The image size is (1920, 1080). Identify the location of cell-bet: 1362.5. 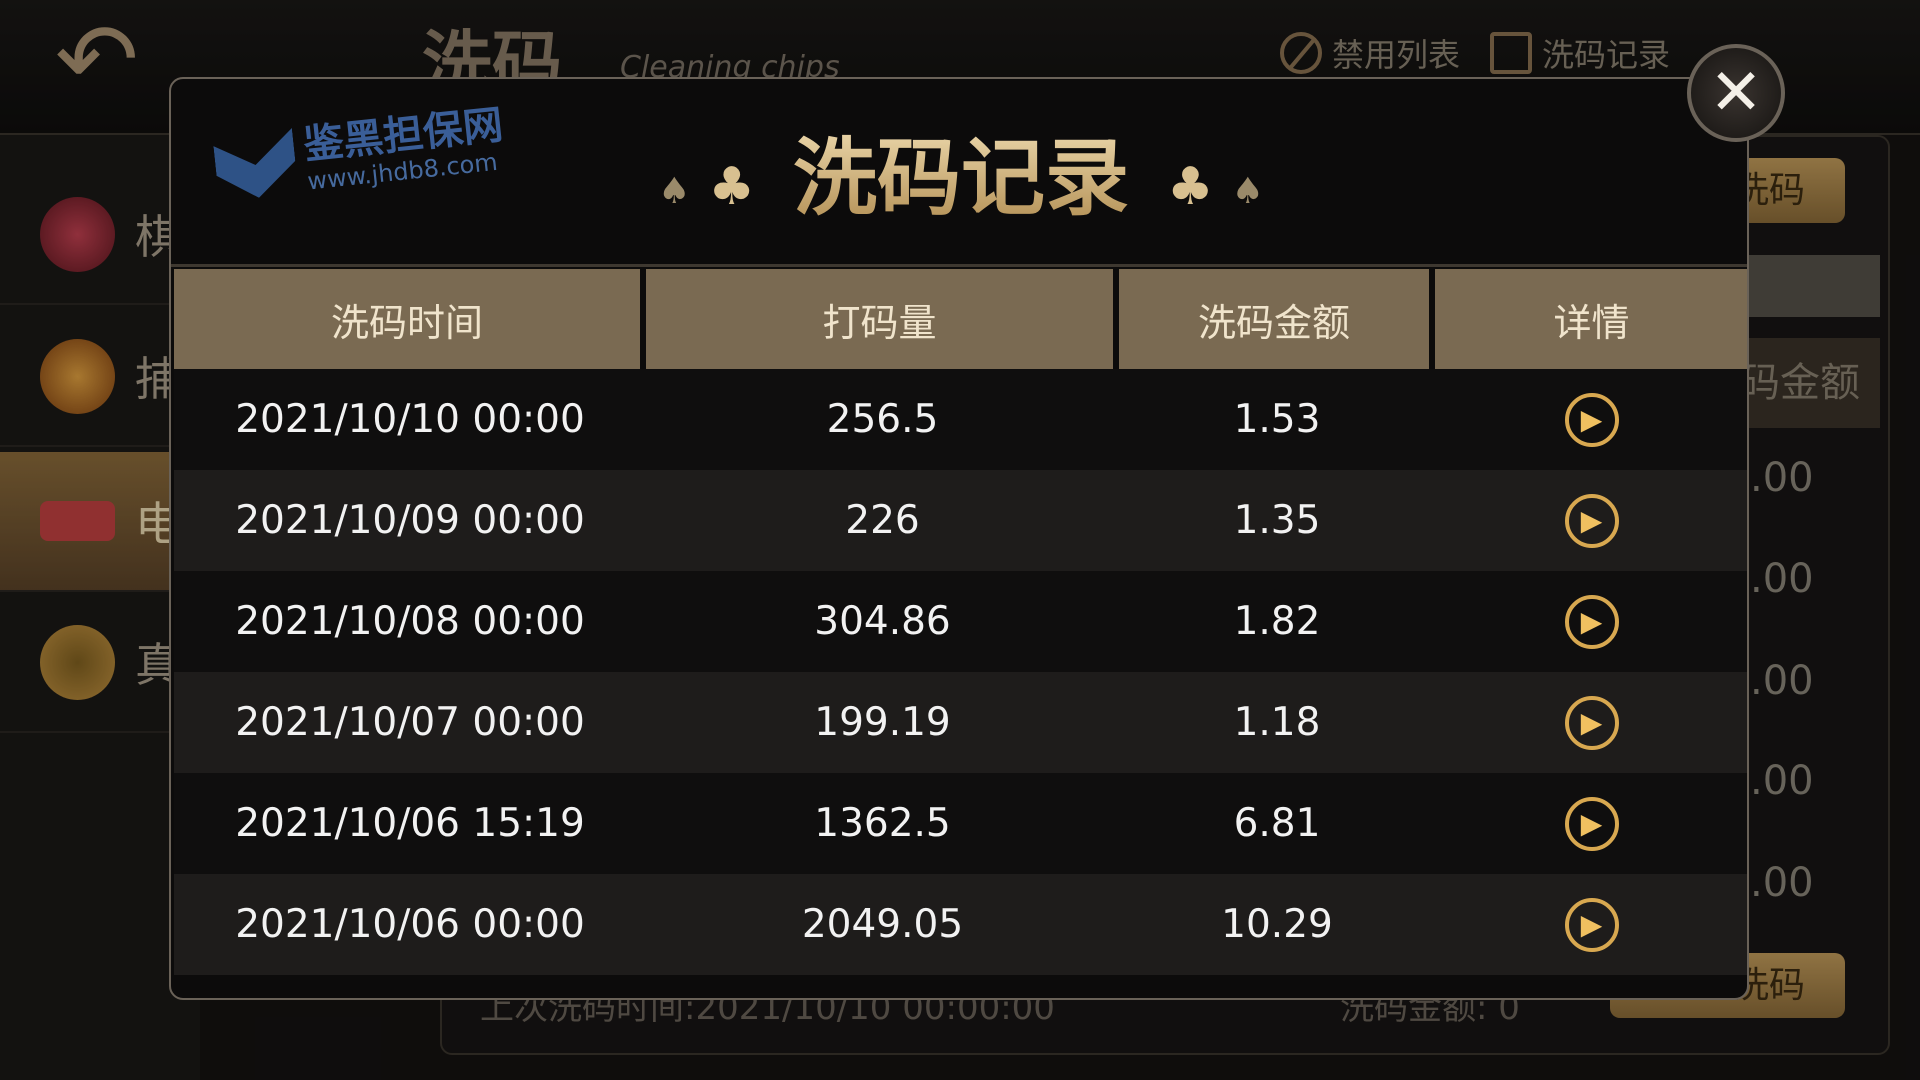
(882, 823).